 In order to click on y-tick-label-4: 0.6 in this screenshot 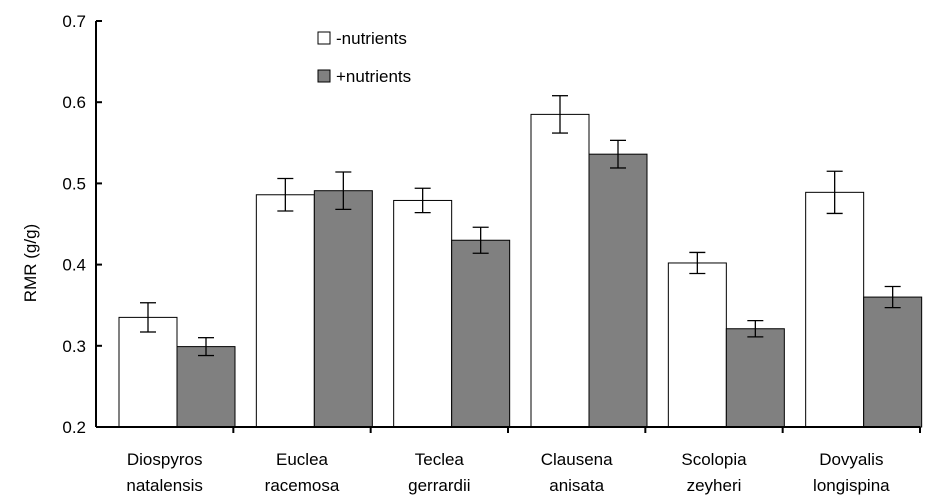, I will do `click(74, 102)`.